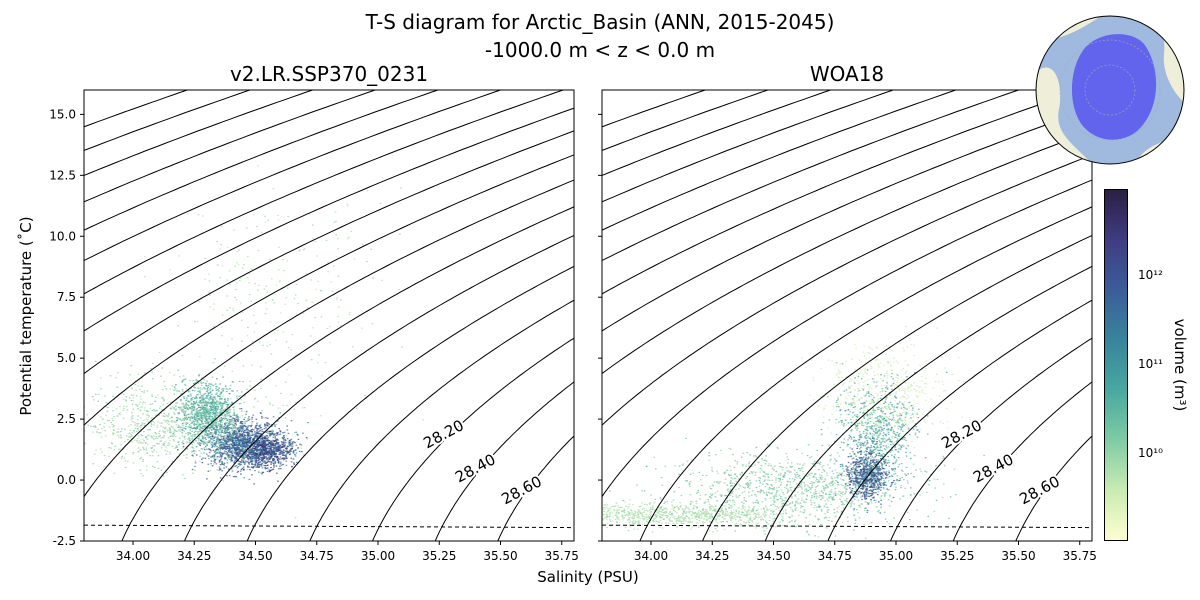 The height and width of the screenshot is (600, 1200). Describe the element at coordinates (847, 74) in the screenshot. I see `right-panel-title: WOA18` at that location.